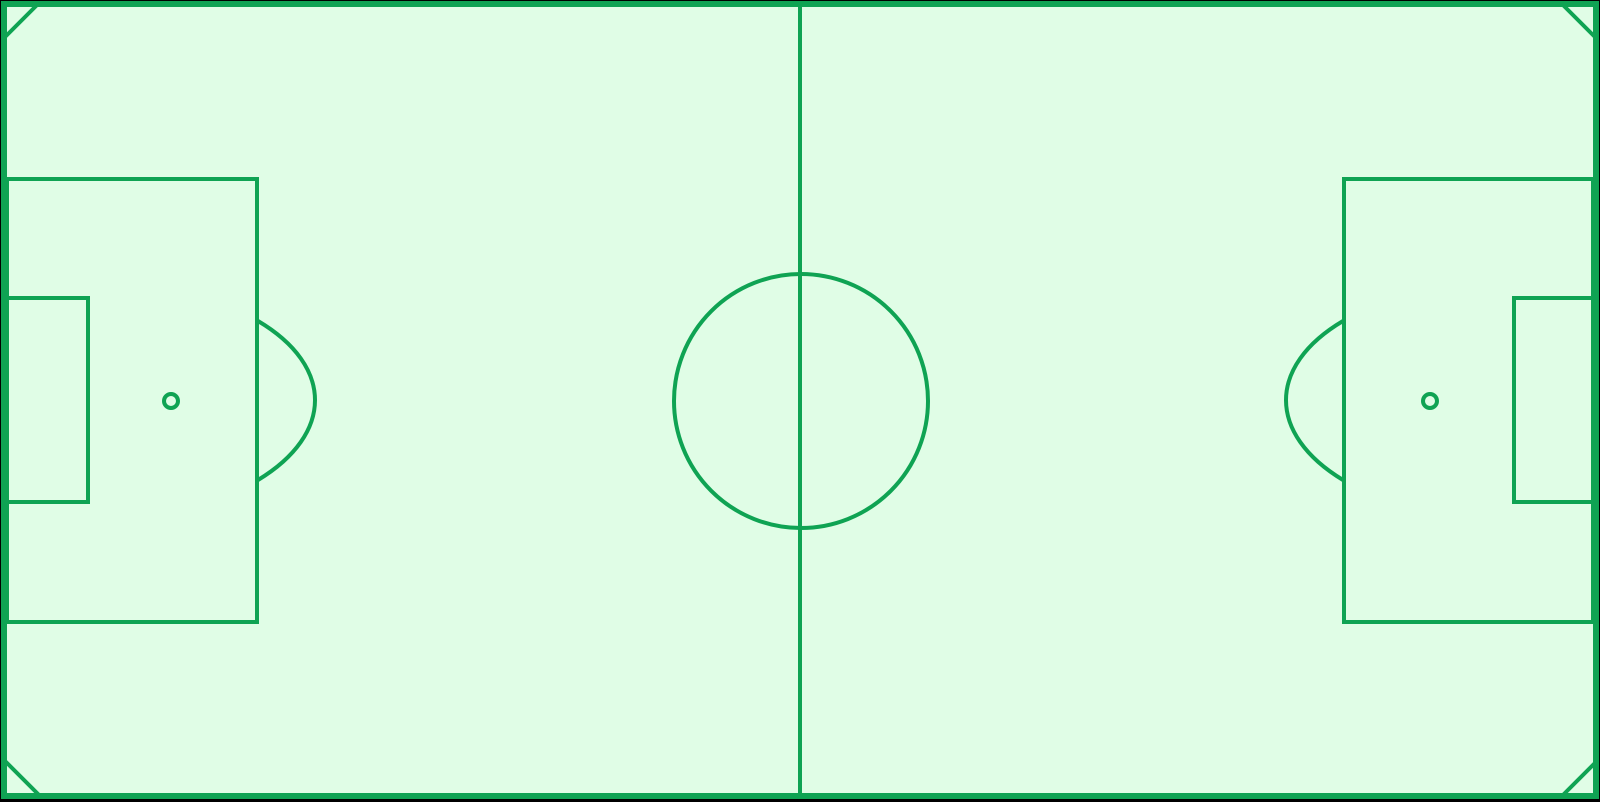  Describe the element at coordinates (1430, 401) in the screenshot. I see `right-penalty-spot` at that location.